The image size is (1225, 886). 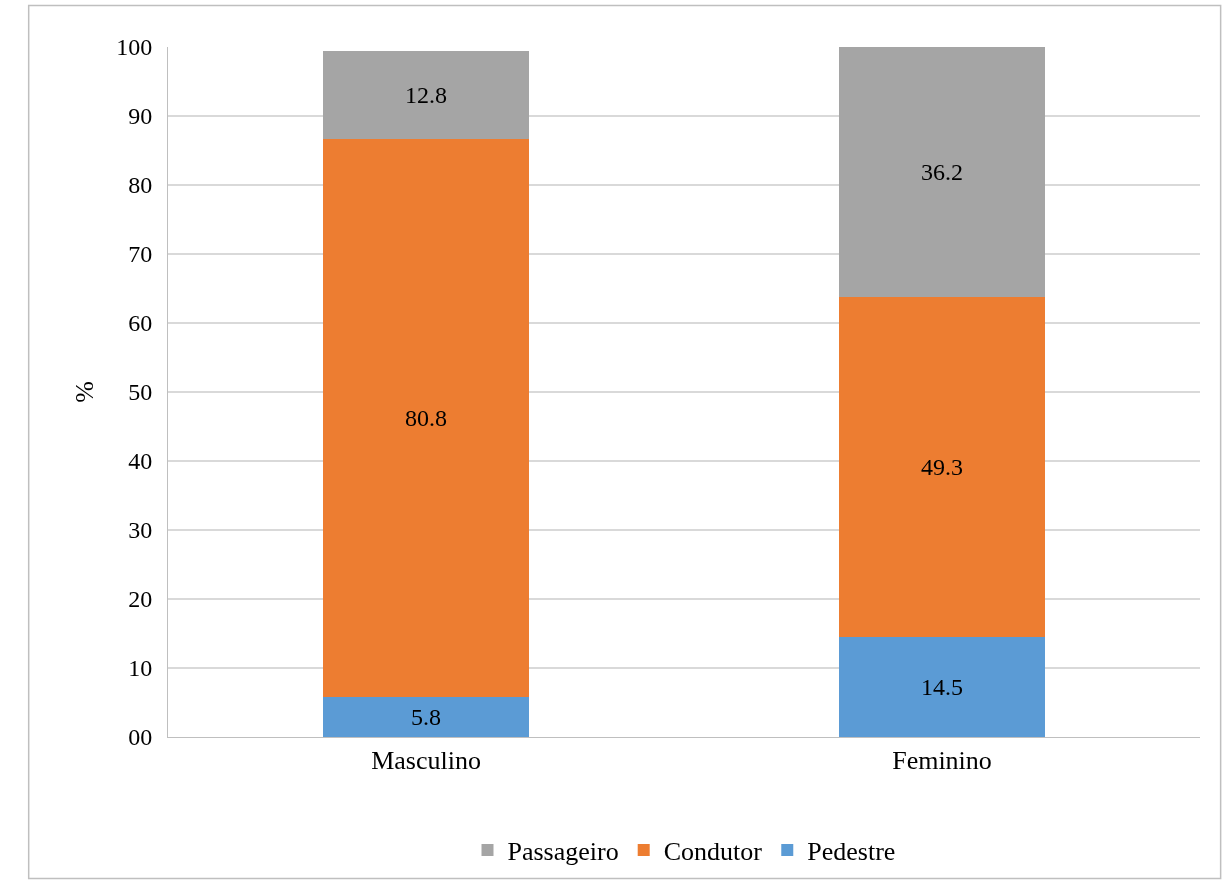 What do you see at coordinates (140, 599) in the screenshot?
I see `y-tick-label: 20` at bounding box center [140, 599].